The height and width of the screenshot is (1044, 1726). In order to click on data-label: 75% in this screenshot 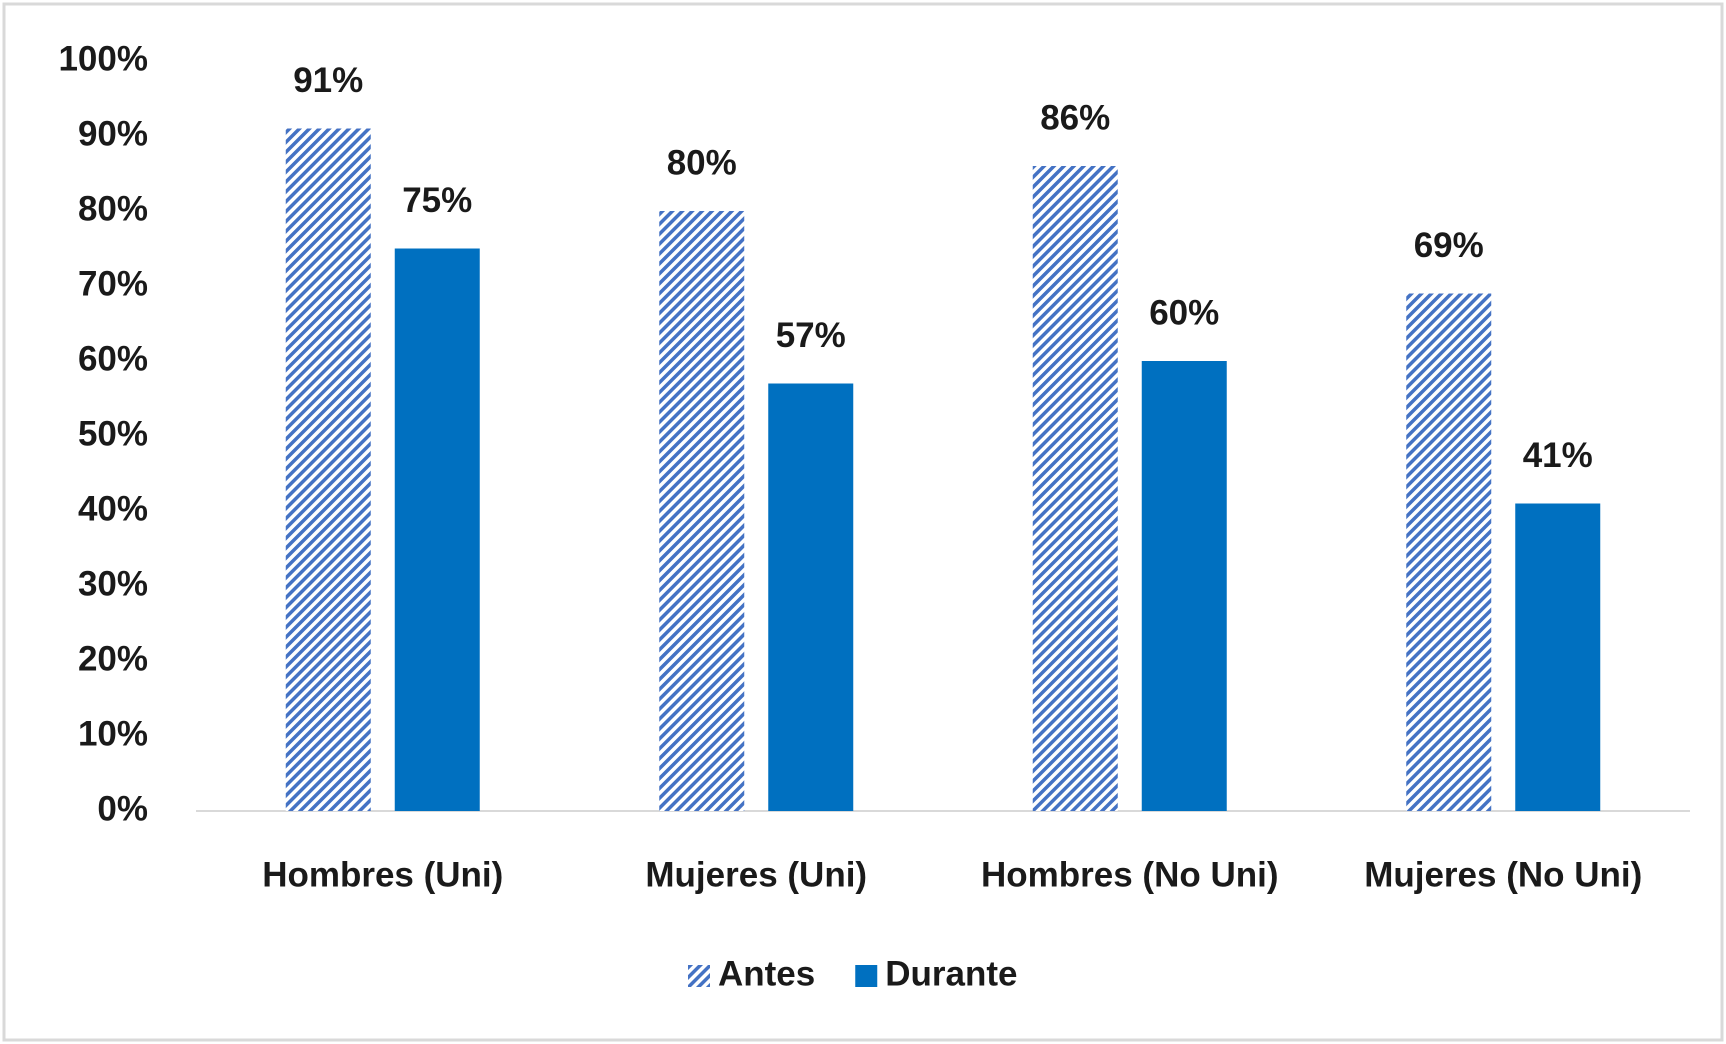, I will do `click(437, 200)`.